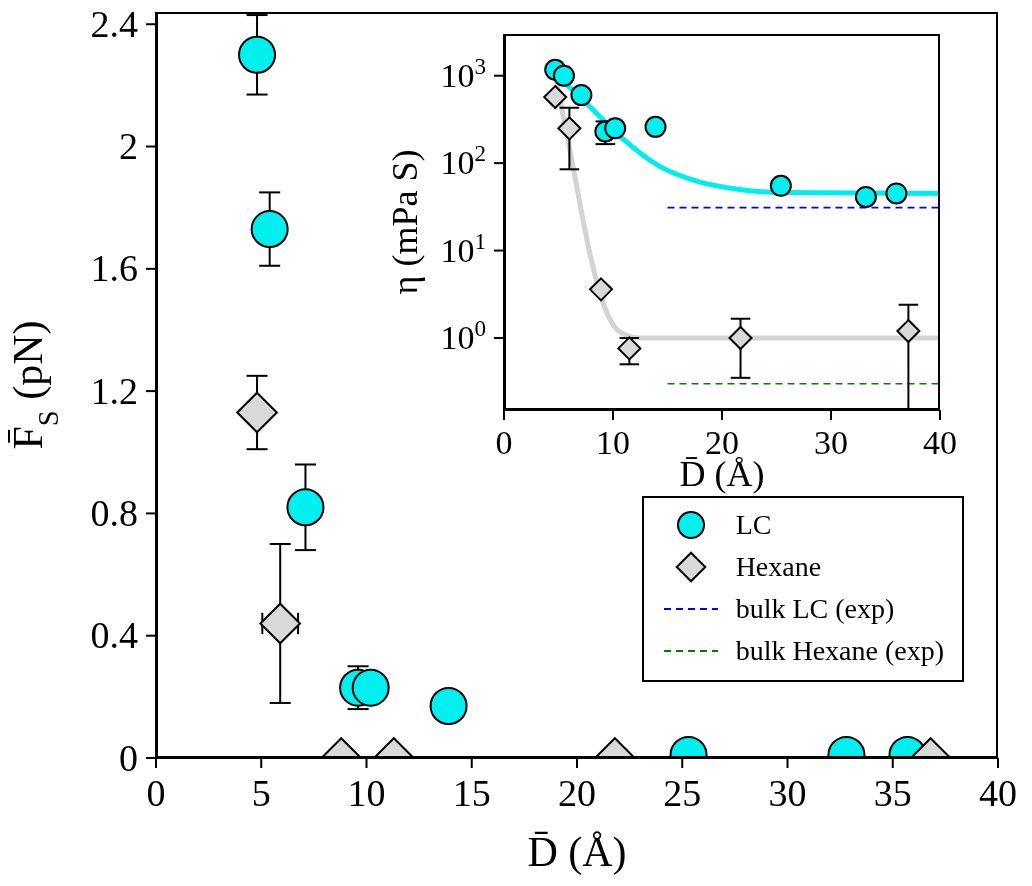 The height and width of the screenshot is (886, 1032). Describe the element at coordinates (753, 525) in the screenshot. I see `legend-label: LC` at that location.